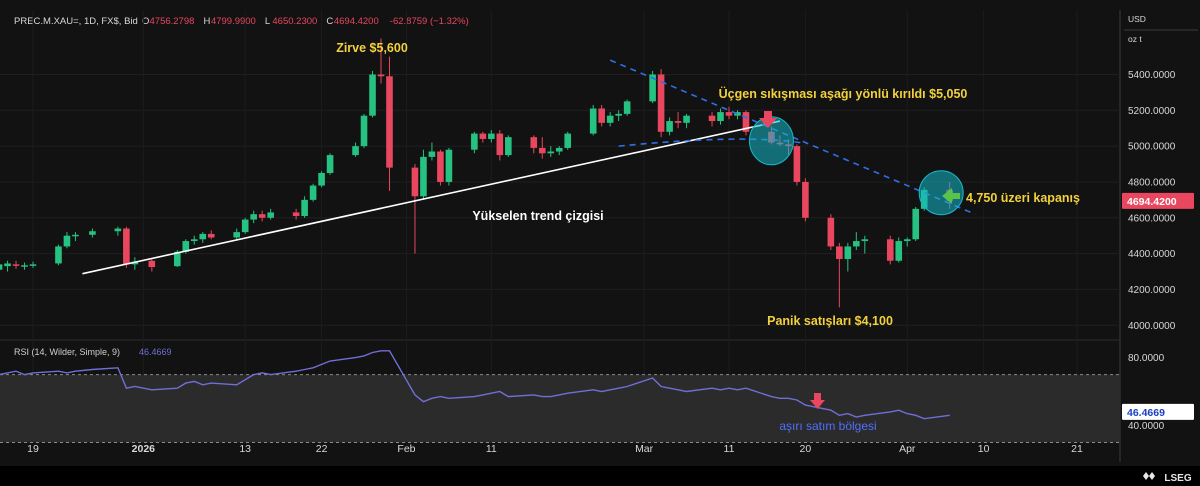 This screenshot has width=1200, height=486. Describe the element at coordinates (1152, 254) in the screenshot. I see `price-tick-label: 4400.0000` at that location.